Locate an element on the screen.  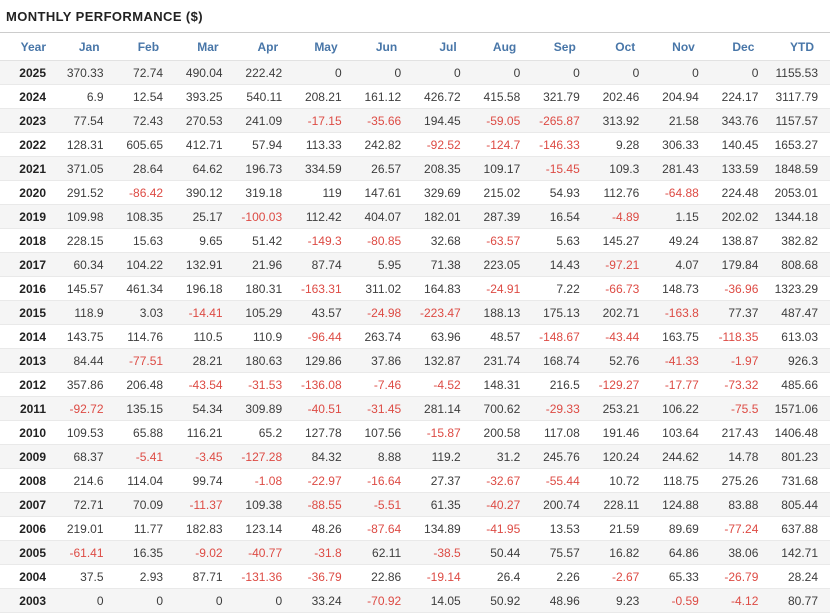
value-cell: 224.48 is located at coordinates (740, 192).